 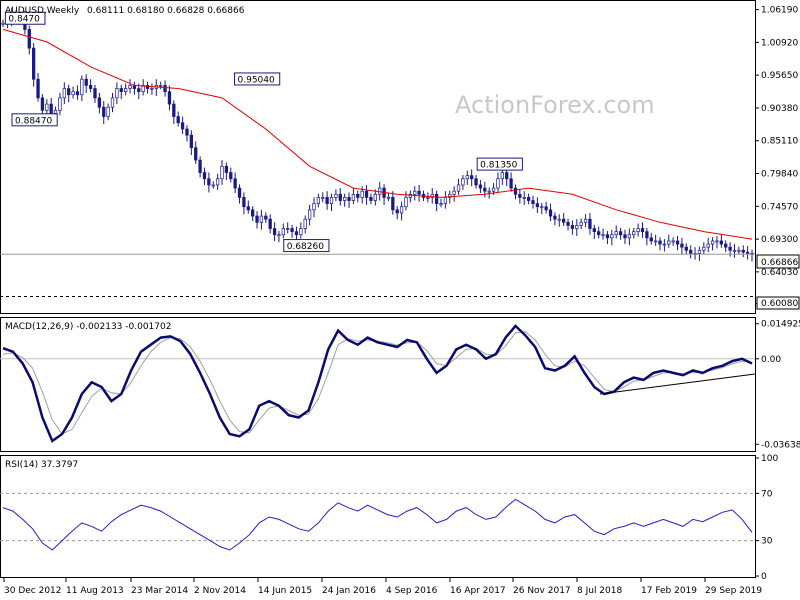 I want to click on current-price-tag, so click(x=778, y=261).